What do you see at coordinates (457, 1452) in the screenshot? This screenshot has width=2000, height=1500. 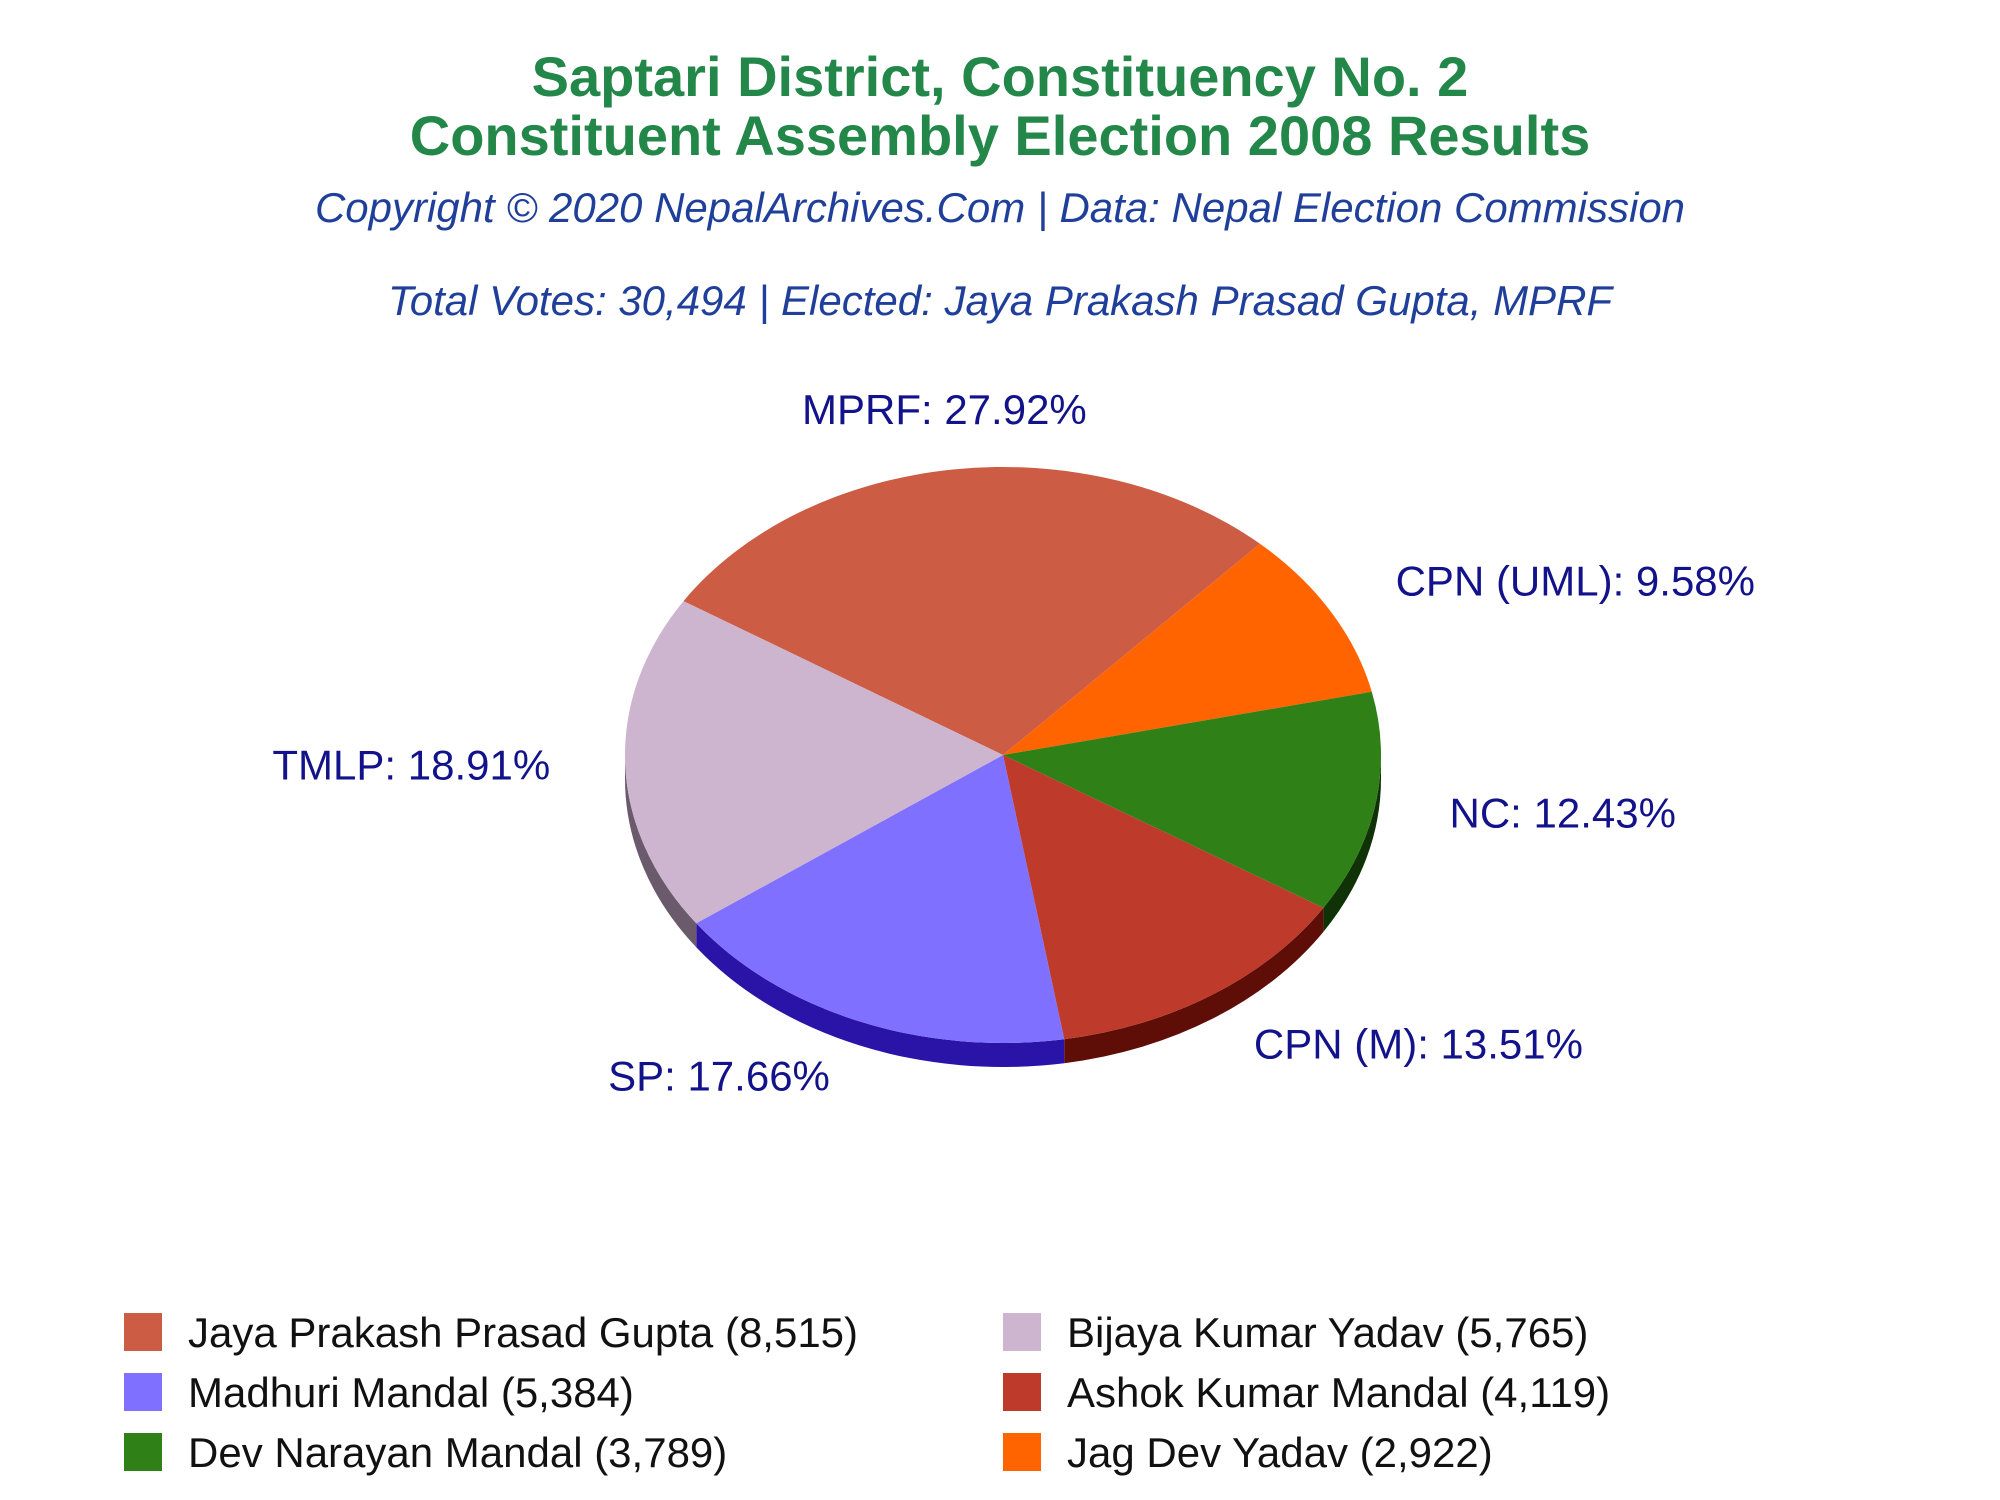 I see `legend-label-2: Dev Narayan Mandal (3,789)` at bounding box center [457, 1452].